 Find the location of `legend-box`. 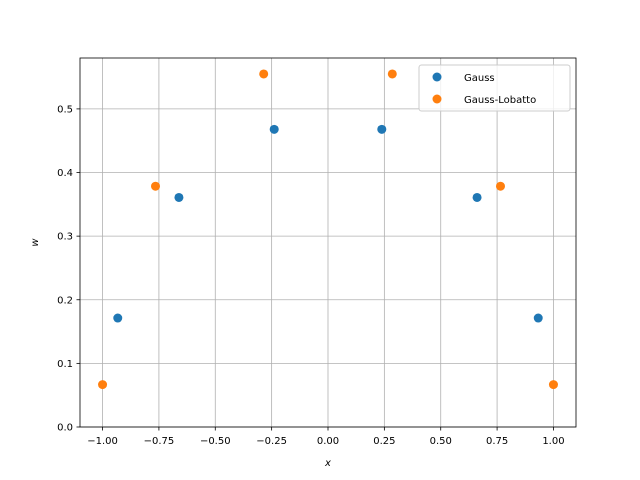

legend-box is located at coordinates (494, 88).